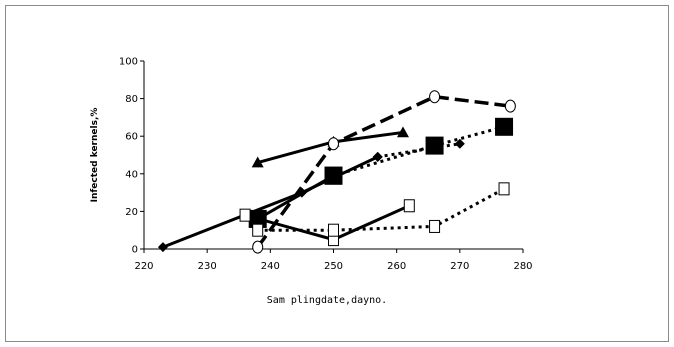 This screenshot has width=674, height=347. I want to click on x-axis-label: Sam plingdate,dayno., so click(327, 300).